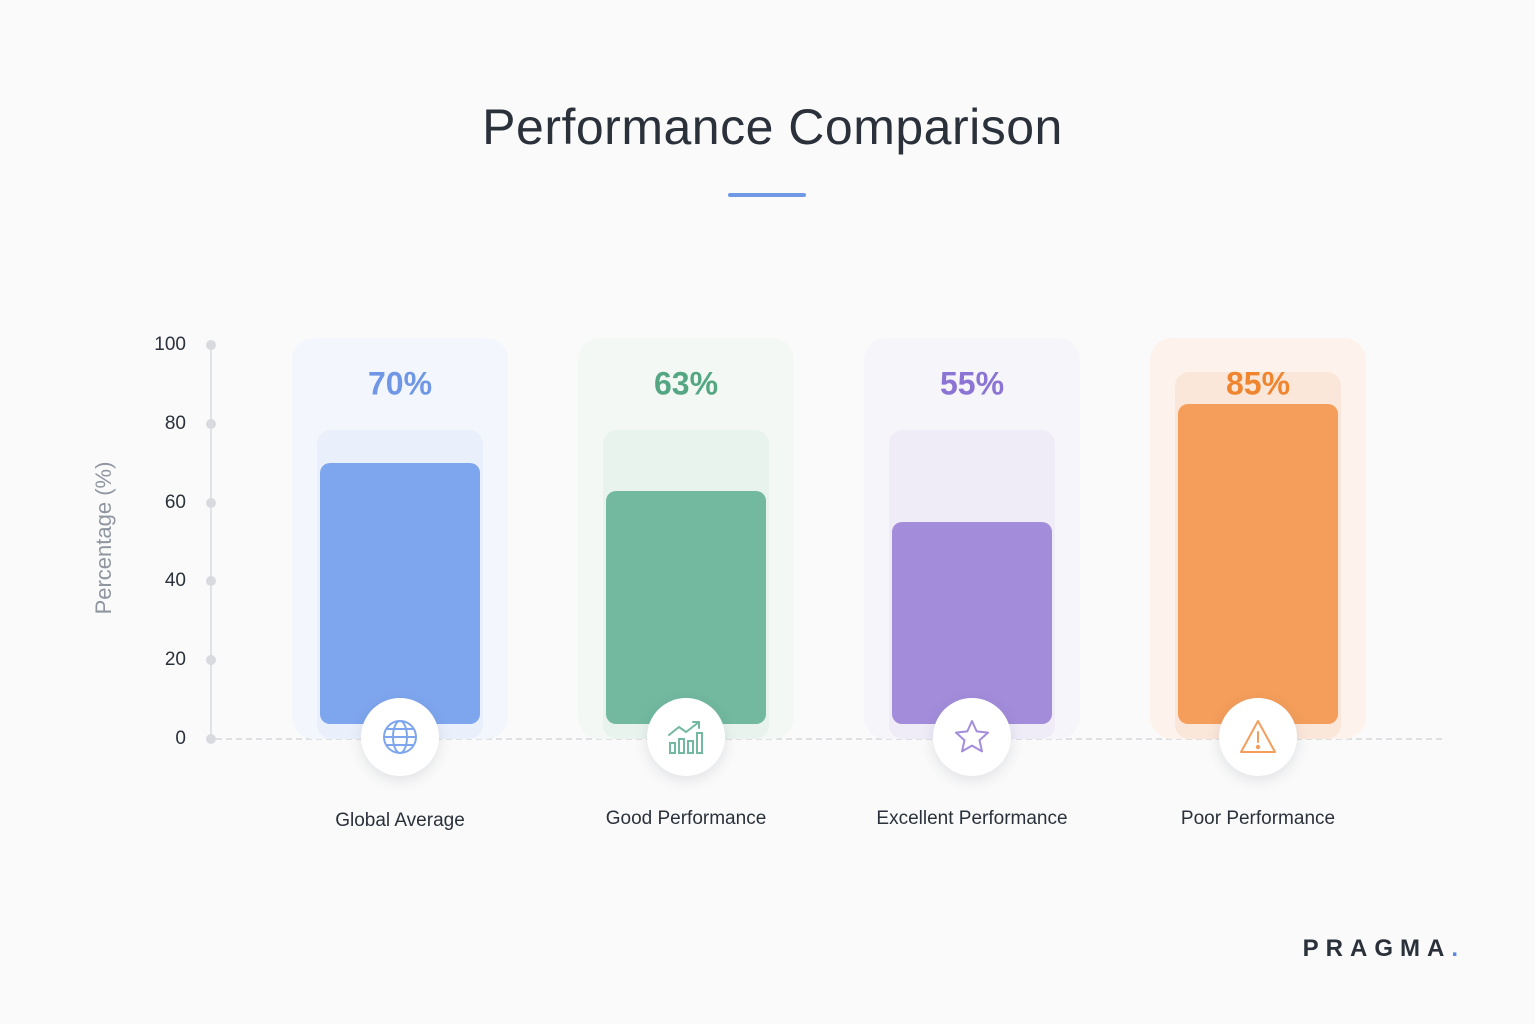 Image resolution: width=1535 pixels, height=1024 pixels. Describe the element at coordinates (972, 383) in the screenshot. I see `bar-value-label: 55%` at that location.